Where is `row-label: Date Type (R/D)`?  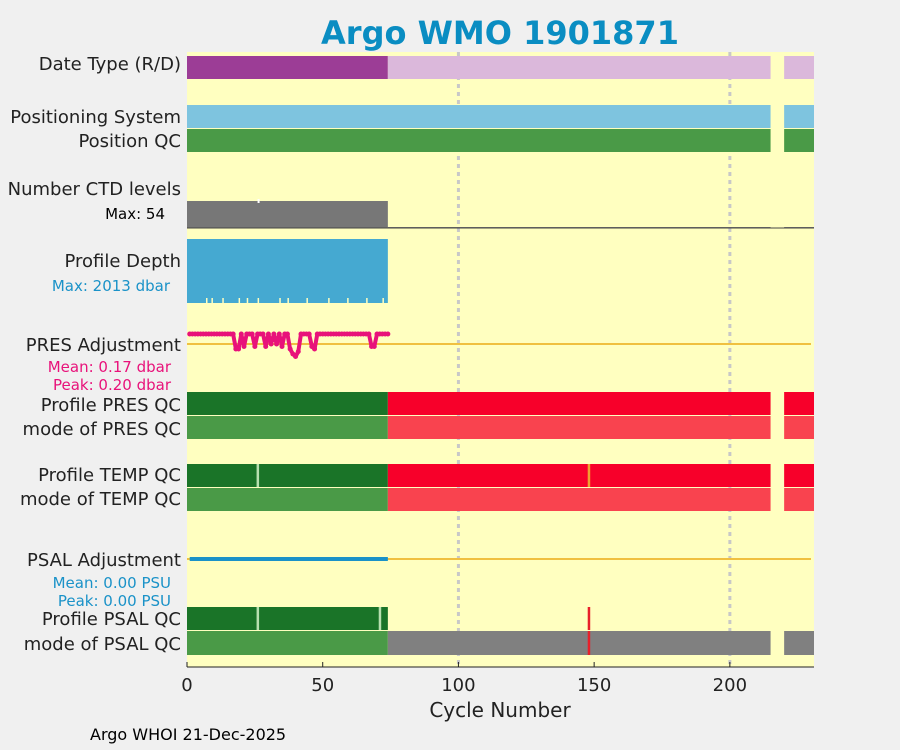
row-label: Date Type (R/D) is located at coordinates (110, 64).